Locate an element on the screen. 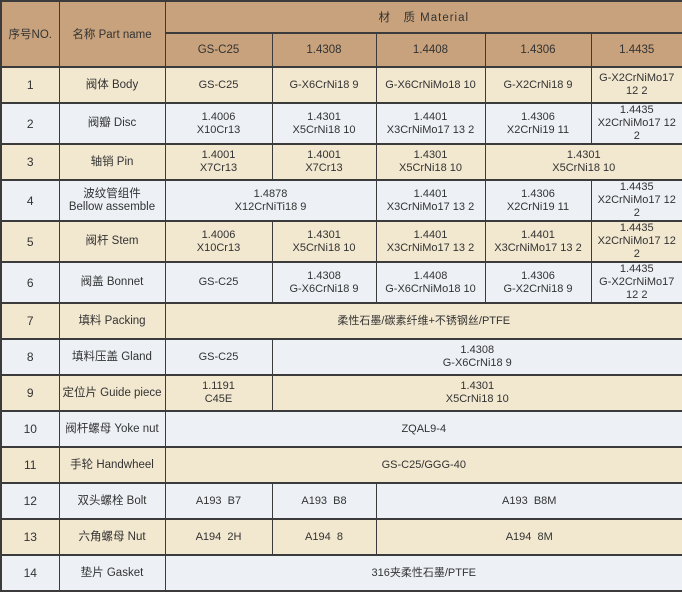  material-cell: 1.4001 X7Cr13 is located at coordinates (218, 162).